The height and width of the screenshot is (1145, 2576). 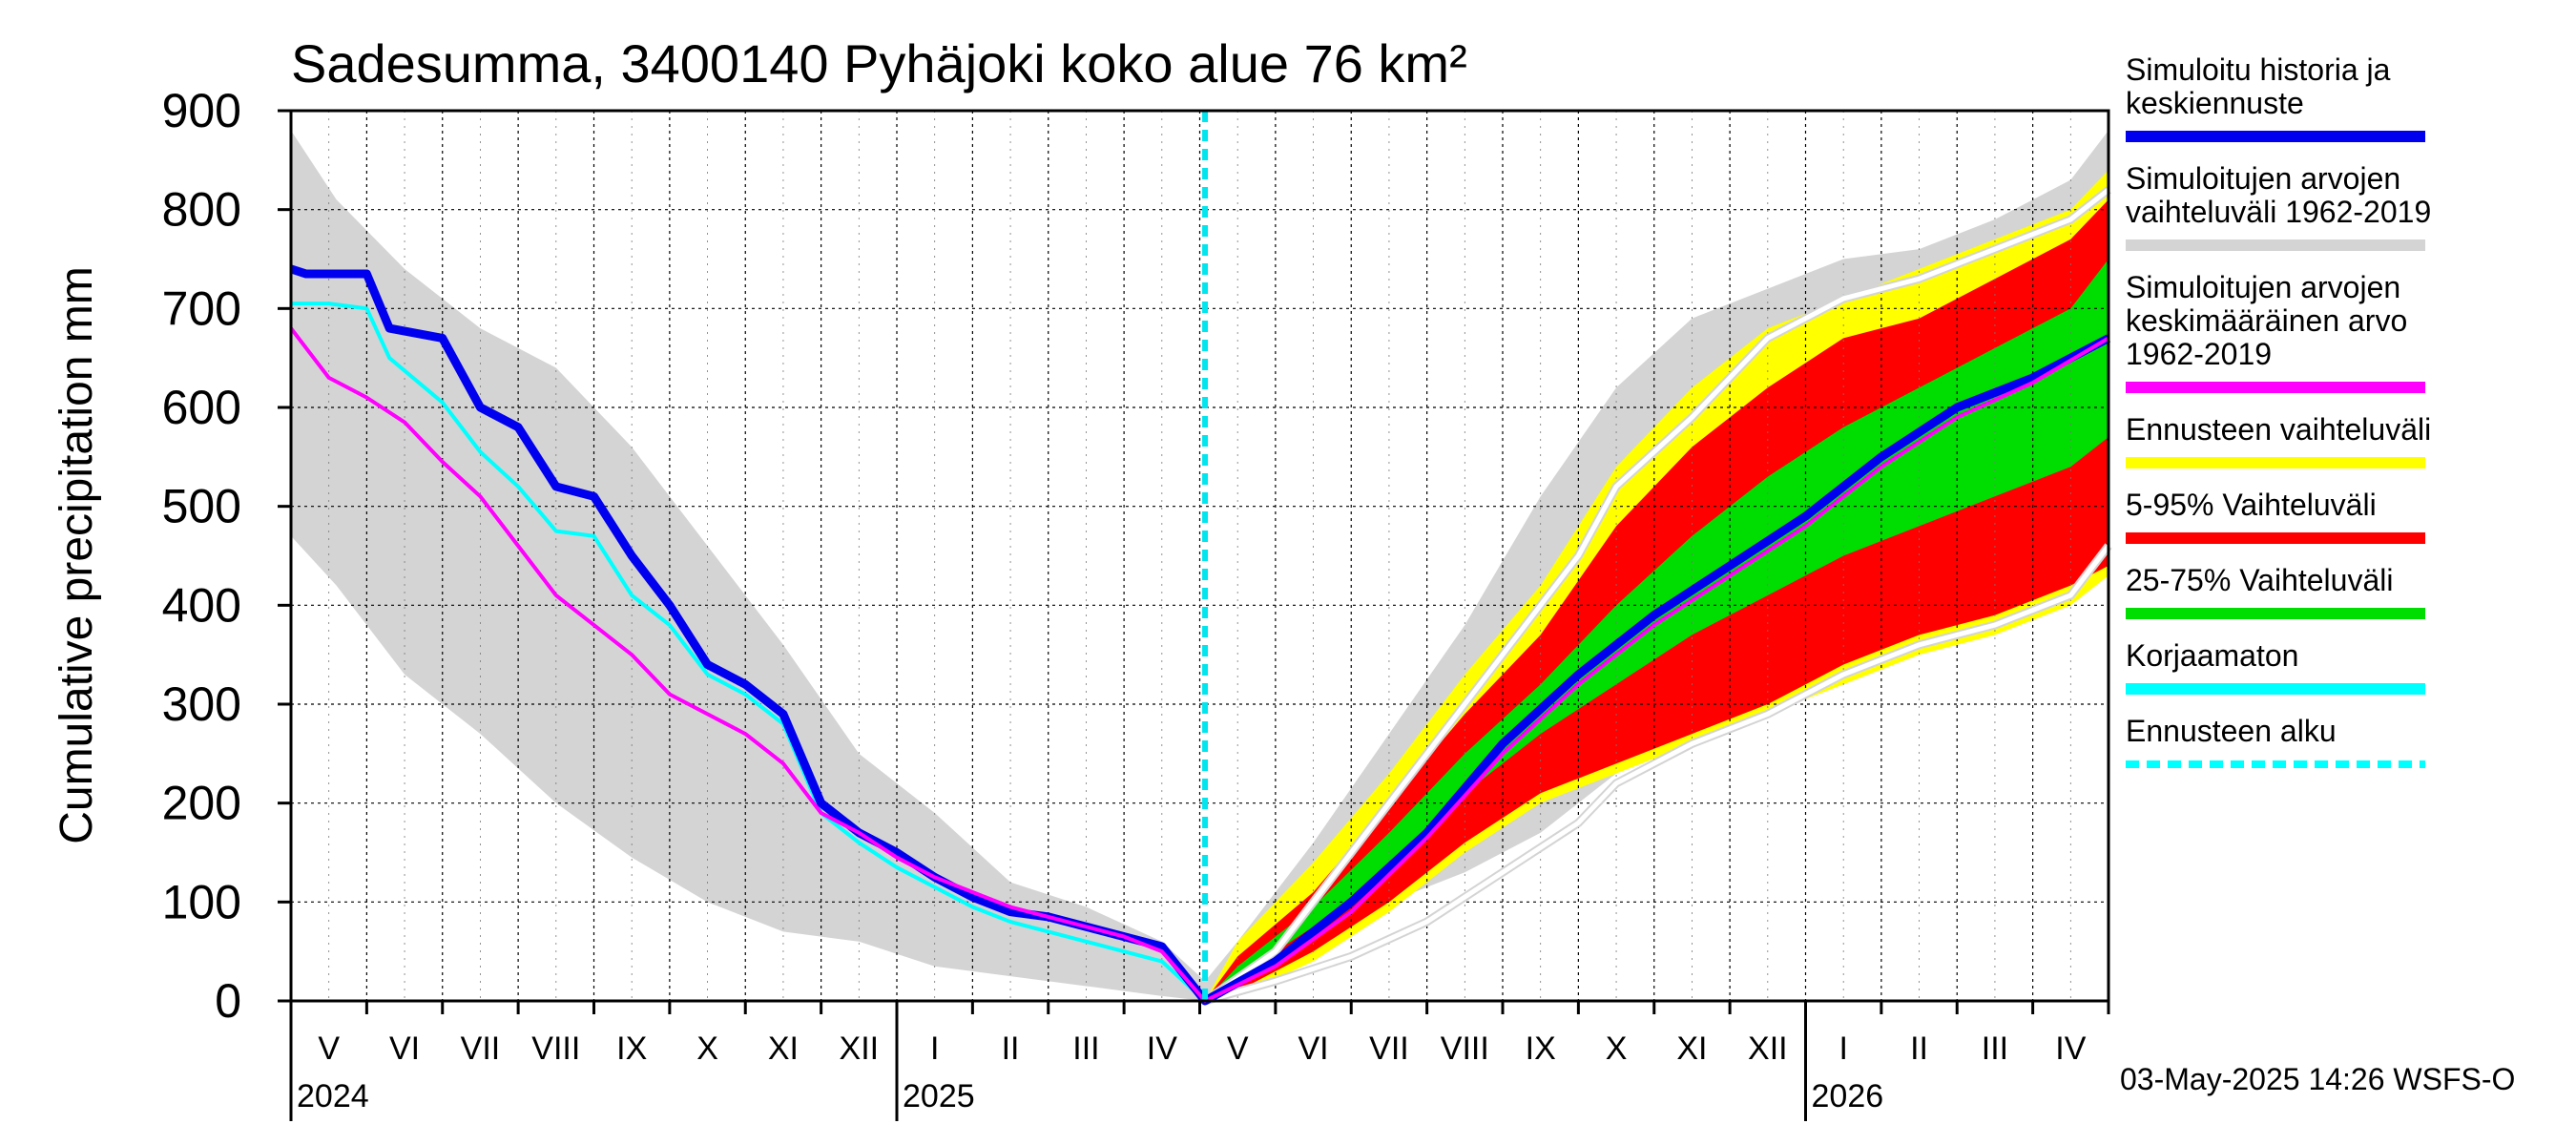 What do you see at coordinates (228, 1001) in the screenshot?
I see `y-tick-label: 0` at bounding box center [228, 1001].